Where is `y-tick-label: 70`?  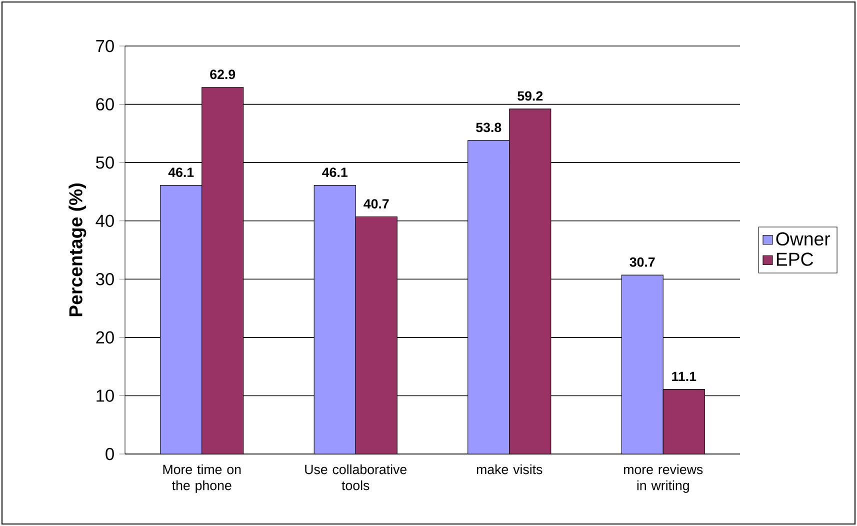 y-tick-label: 70 is located at coordinates (105, 46).